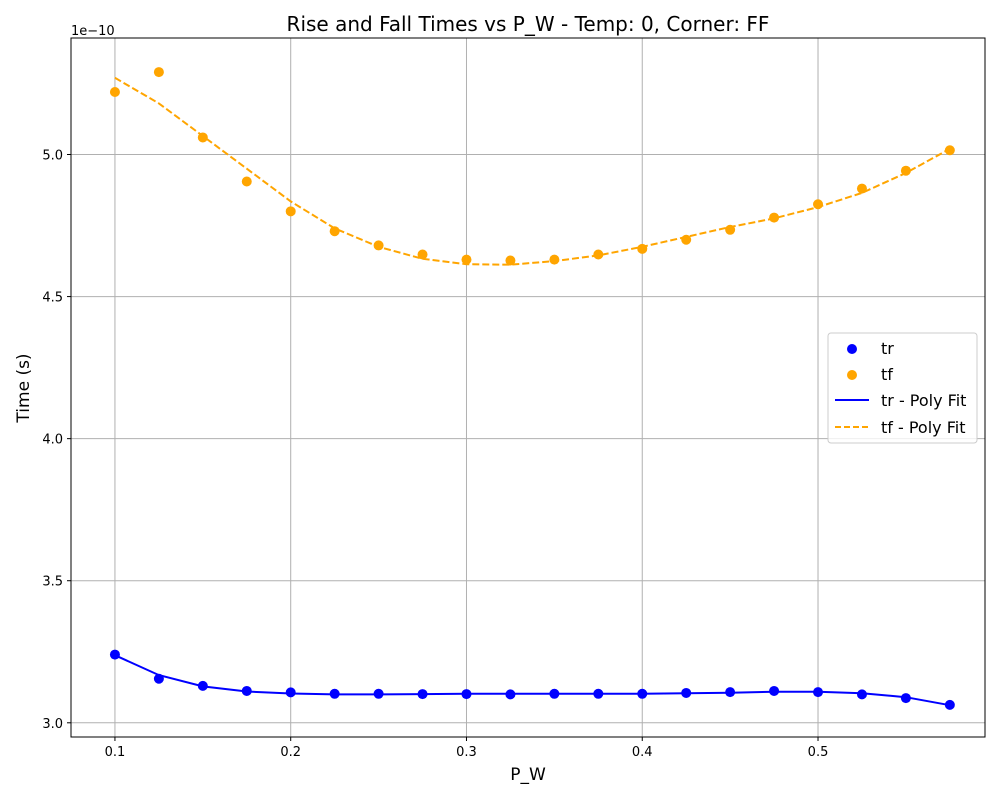 Image resolution: width=1000 pixels, height=800 pixels. What do you see at coordinates (24, 388) in the screenshot?
I see `y-axis-label: Time (s)` at bounding box center [24, 388].